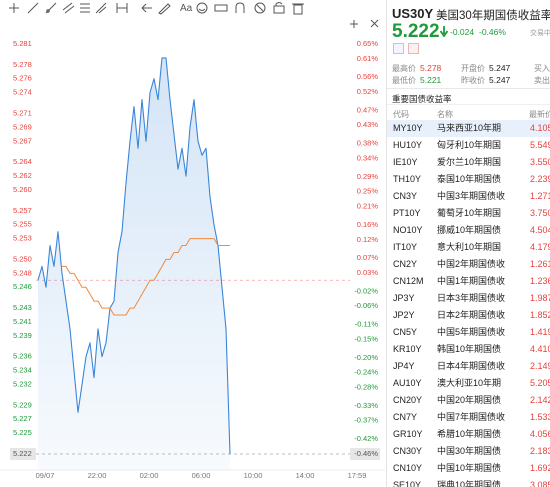 This screenshot has height=487, width=550. What do you see at coordinates (405, 332) in the screenshot?
I see `cell-code: CN5Y` at bounding box center [405, 332].